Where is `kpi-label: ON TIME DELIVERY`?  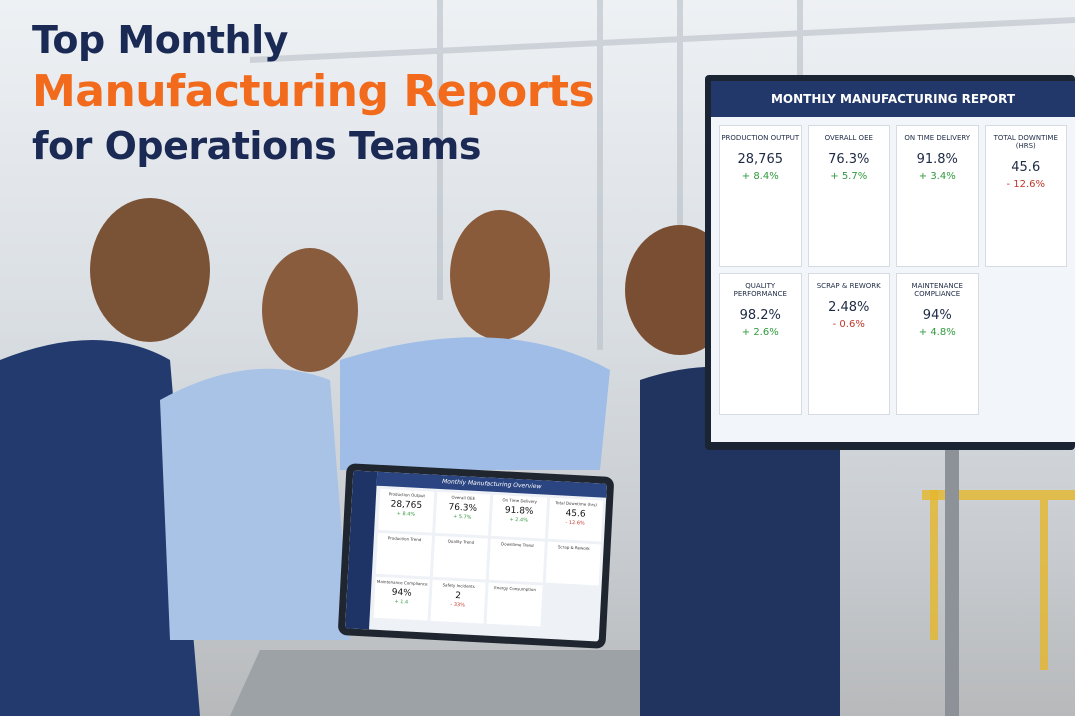 kpi-label: ON TIME DELIVERY is located at coordinates (937, 138).